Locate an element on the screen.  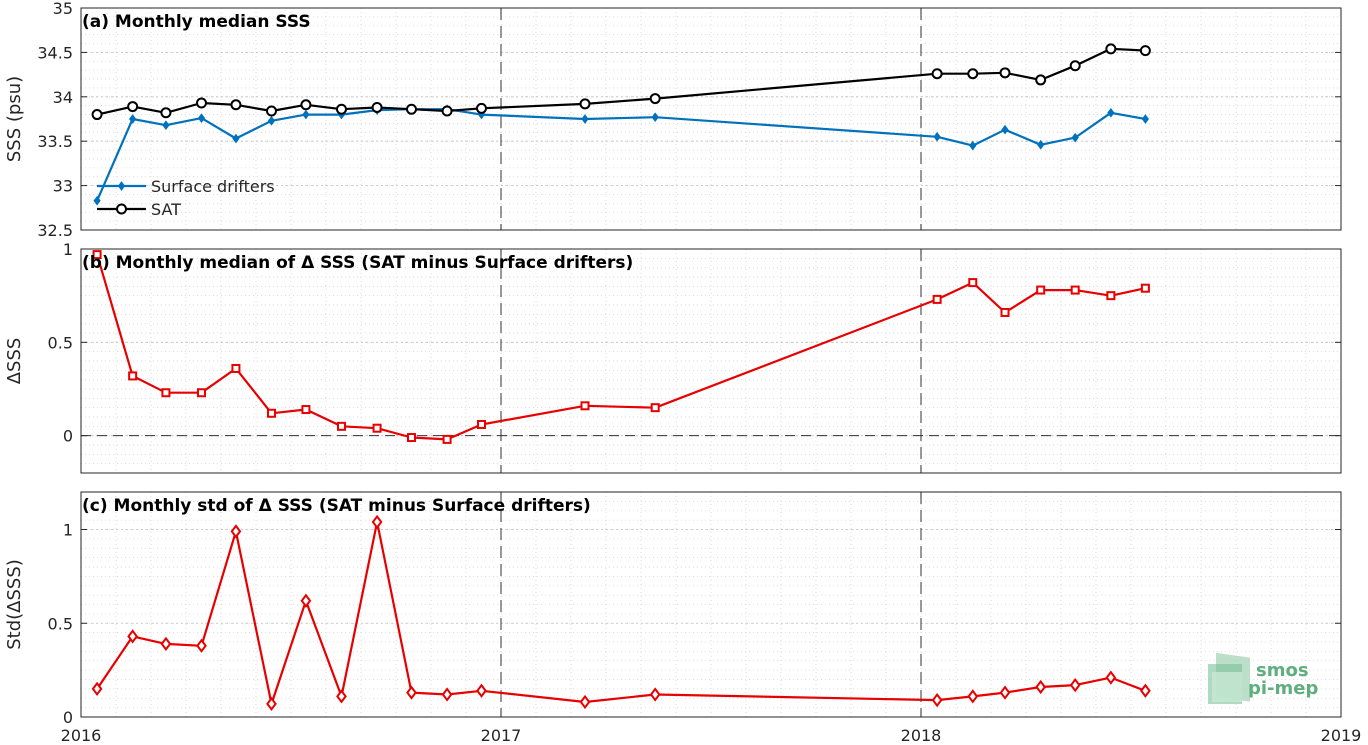
y-tick-label: 34.5 is located at coordinates (55, 52).